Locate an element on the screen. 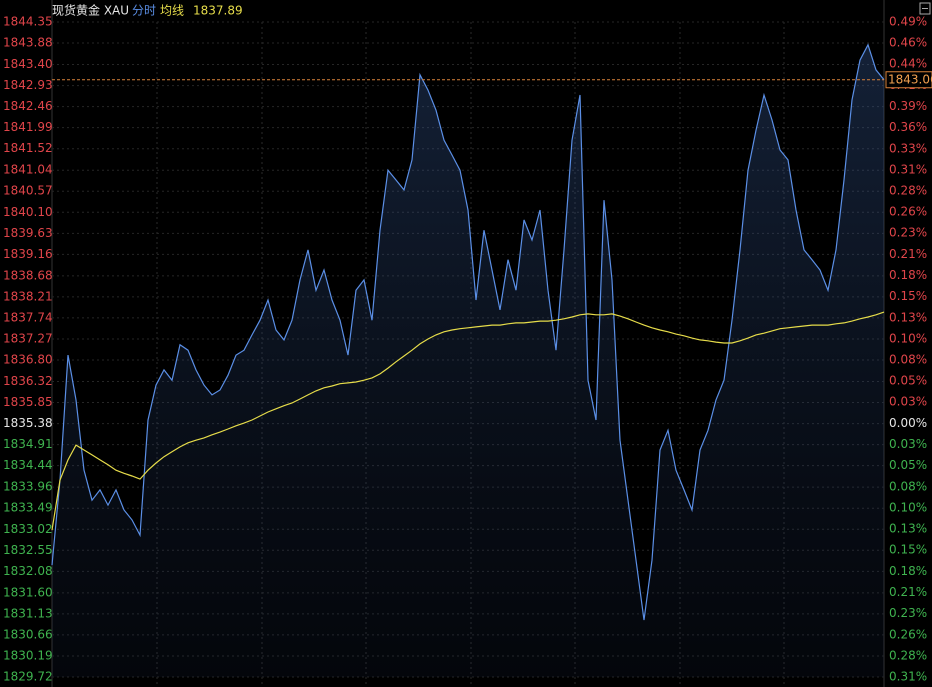  y-tick-label: 1839.16 is located at coordinates (28, 254).